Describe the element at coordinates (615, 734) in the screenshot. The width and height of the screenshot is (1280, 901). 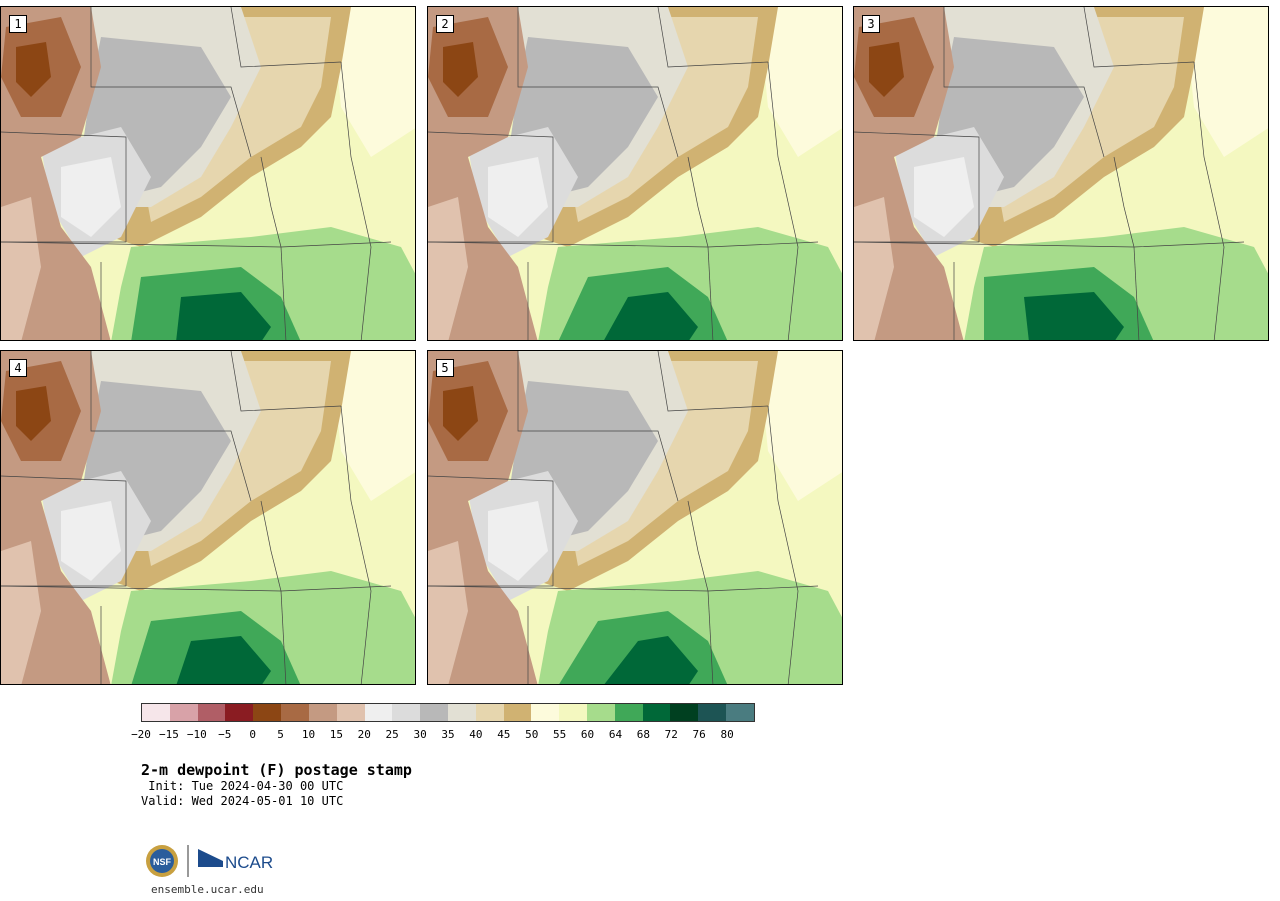
I see `colorbar-tick-label: 64` at that location.